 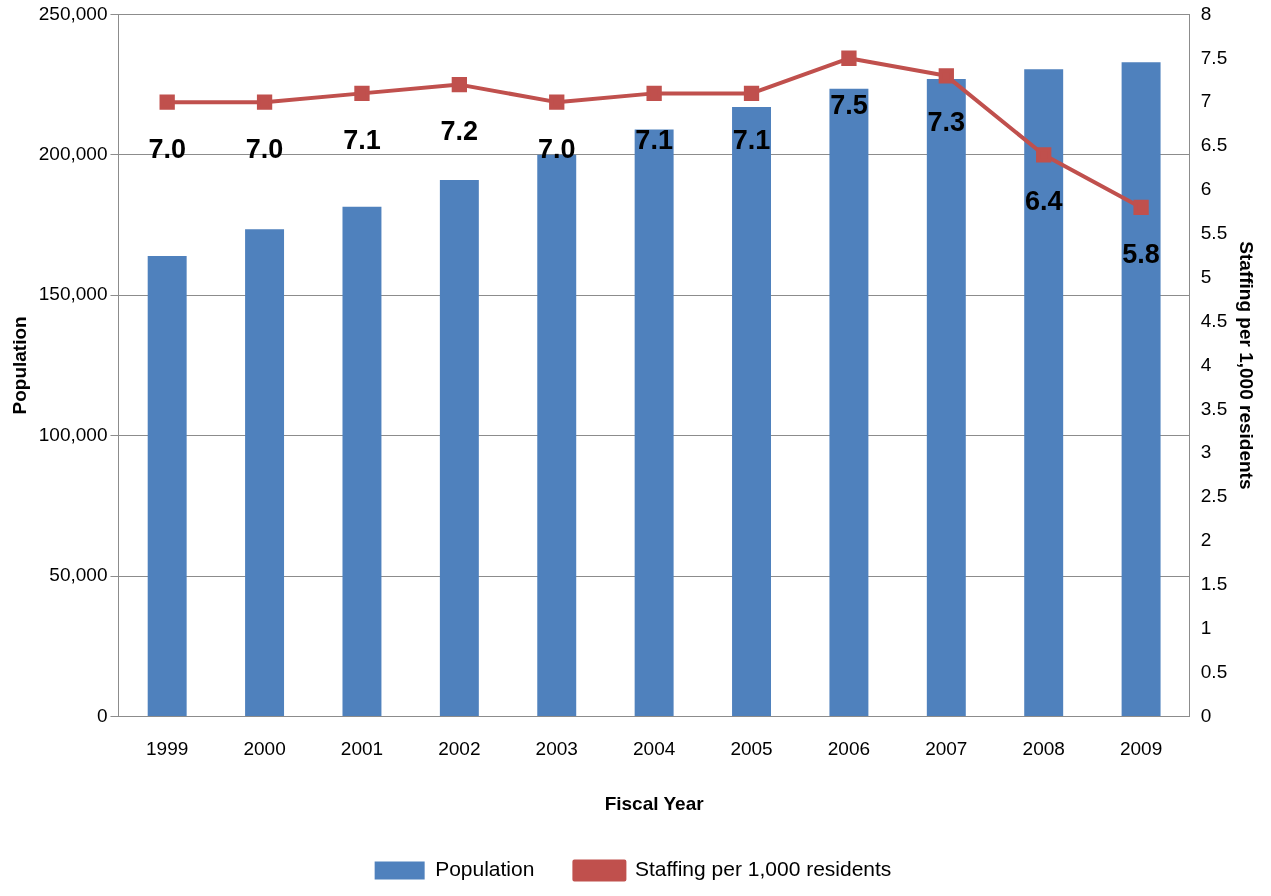 What do you see at coordinates (1206, 627) in the screenshot?
I see `y2-tick-label: 1` at bounding box center [1206, 627].